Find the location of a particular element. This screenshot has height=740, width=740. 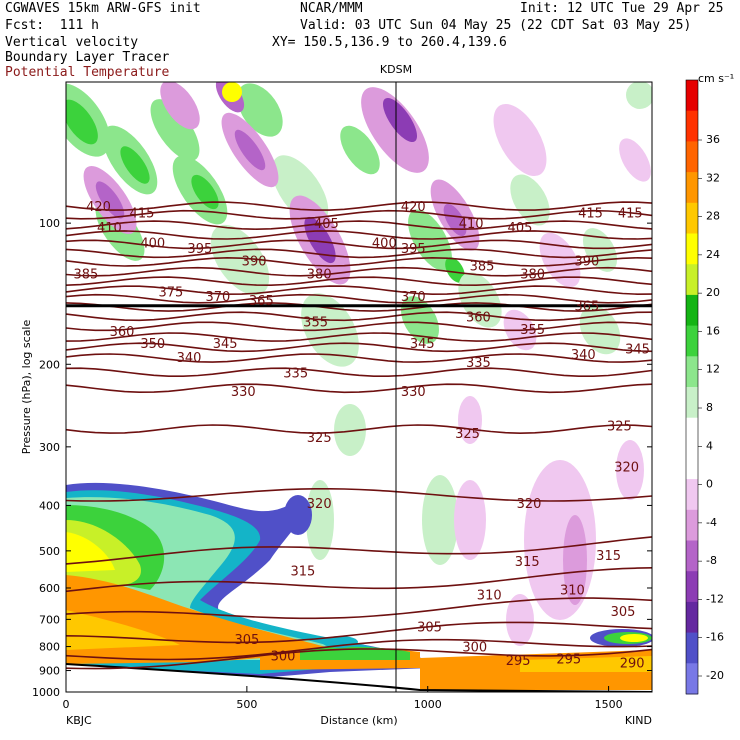

theta-label: 420 is located at coordinates (413, 207).